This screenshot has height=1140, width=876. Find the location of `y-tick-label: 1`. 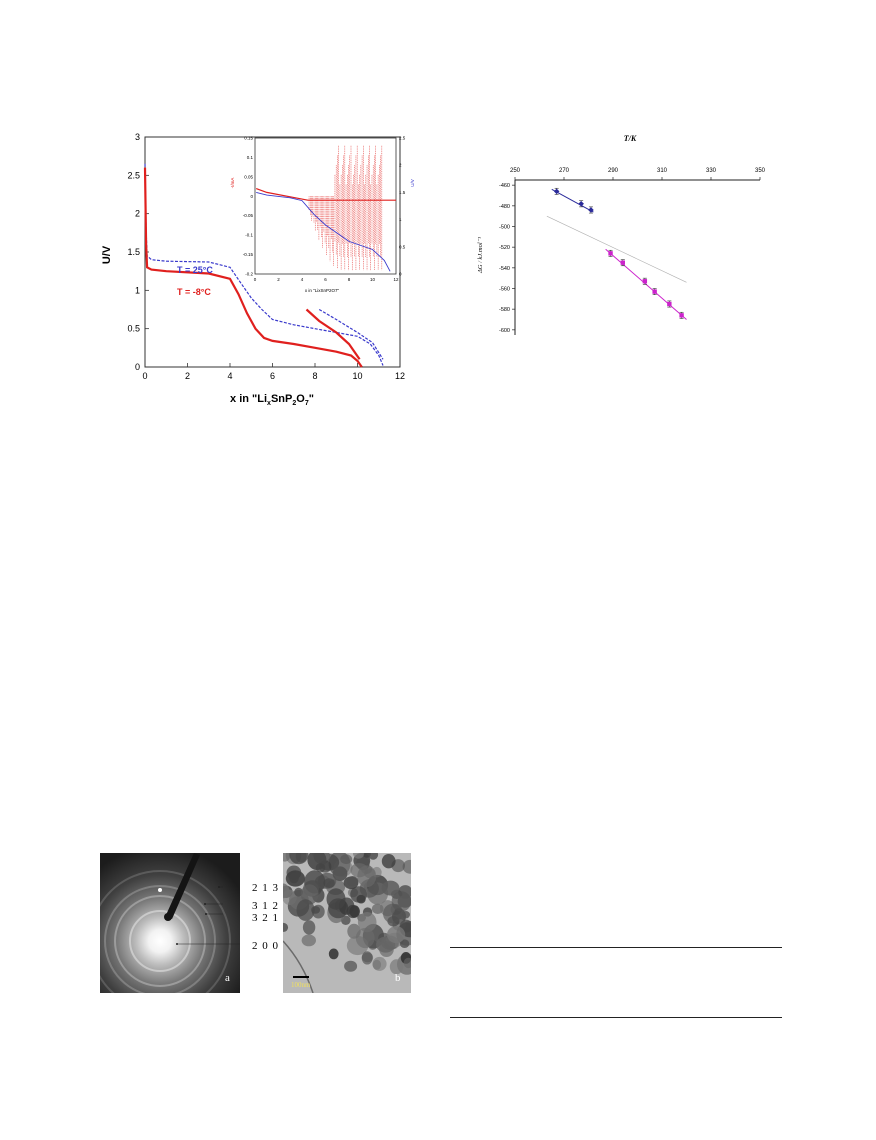

y-tick-label: 1 is located at coordinates (137, 290).